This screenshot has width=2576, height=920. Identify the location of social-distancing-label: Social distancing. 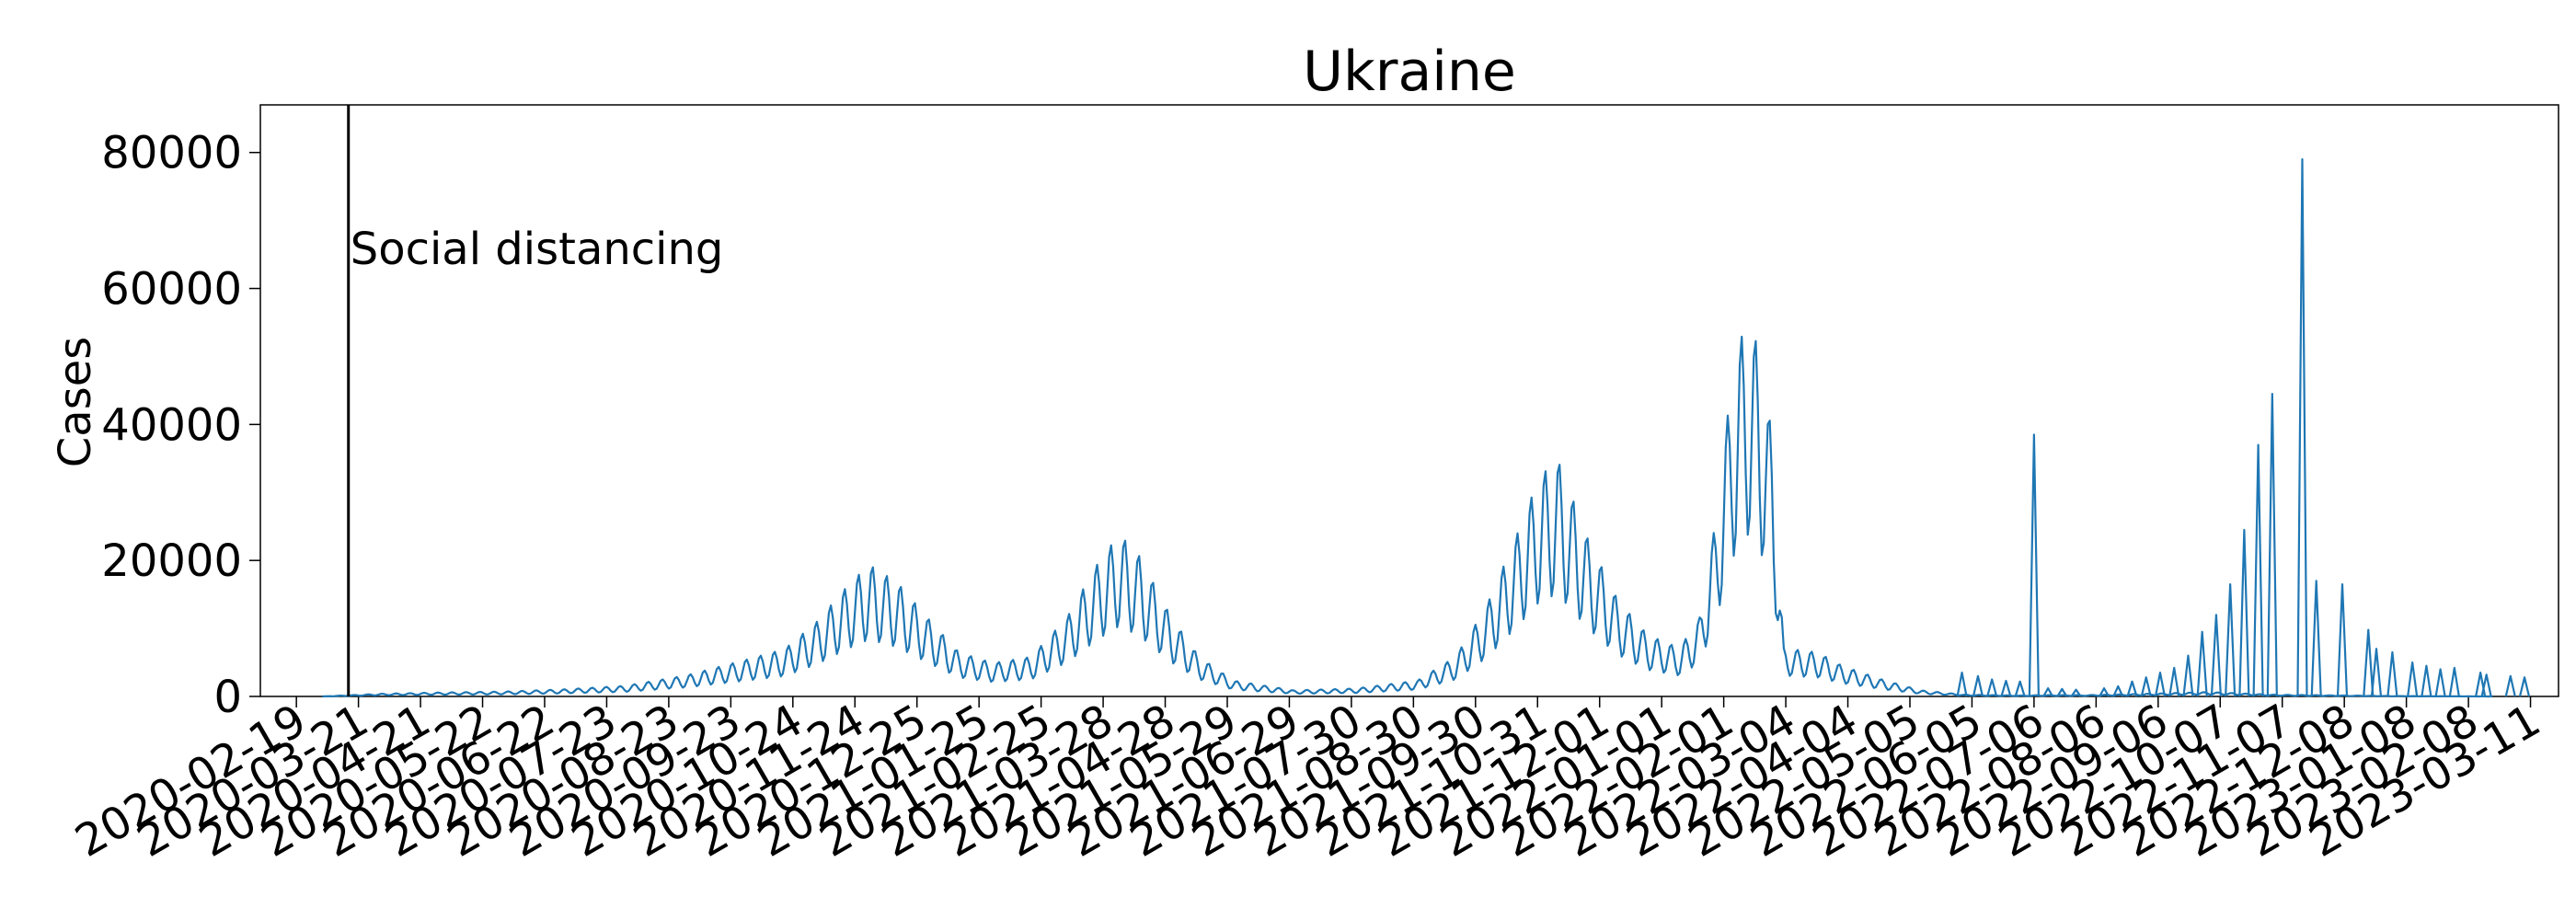
(537, 249).